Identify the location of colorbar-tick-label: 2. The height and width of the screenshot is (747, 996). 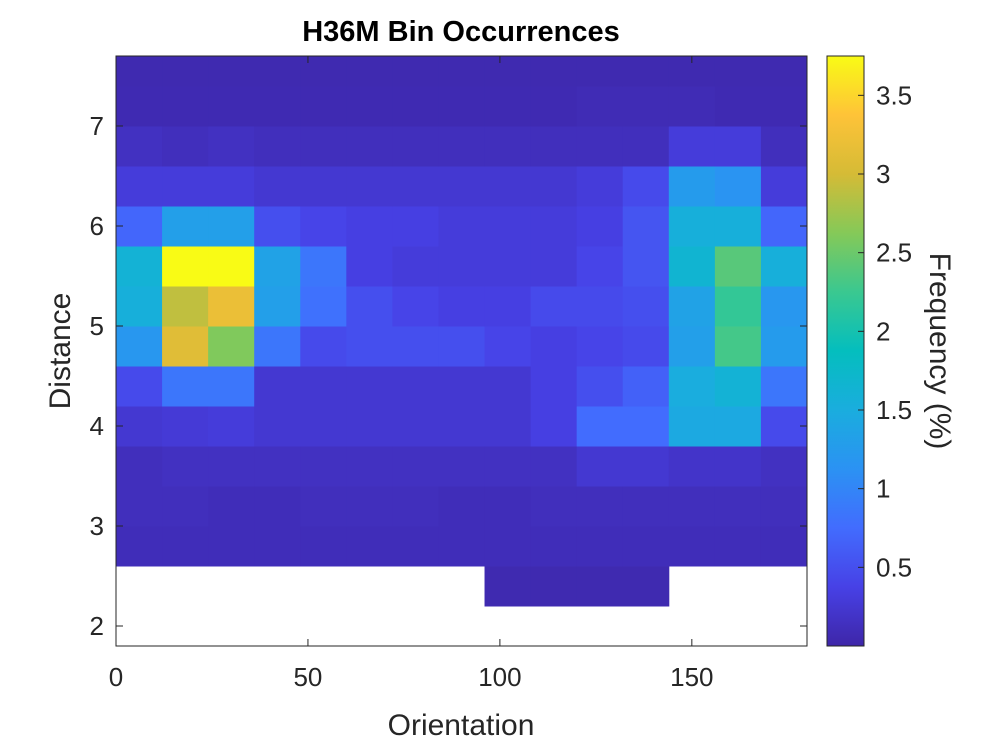
(883, 331).